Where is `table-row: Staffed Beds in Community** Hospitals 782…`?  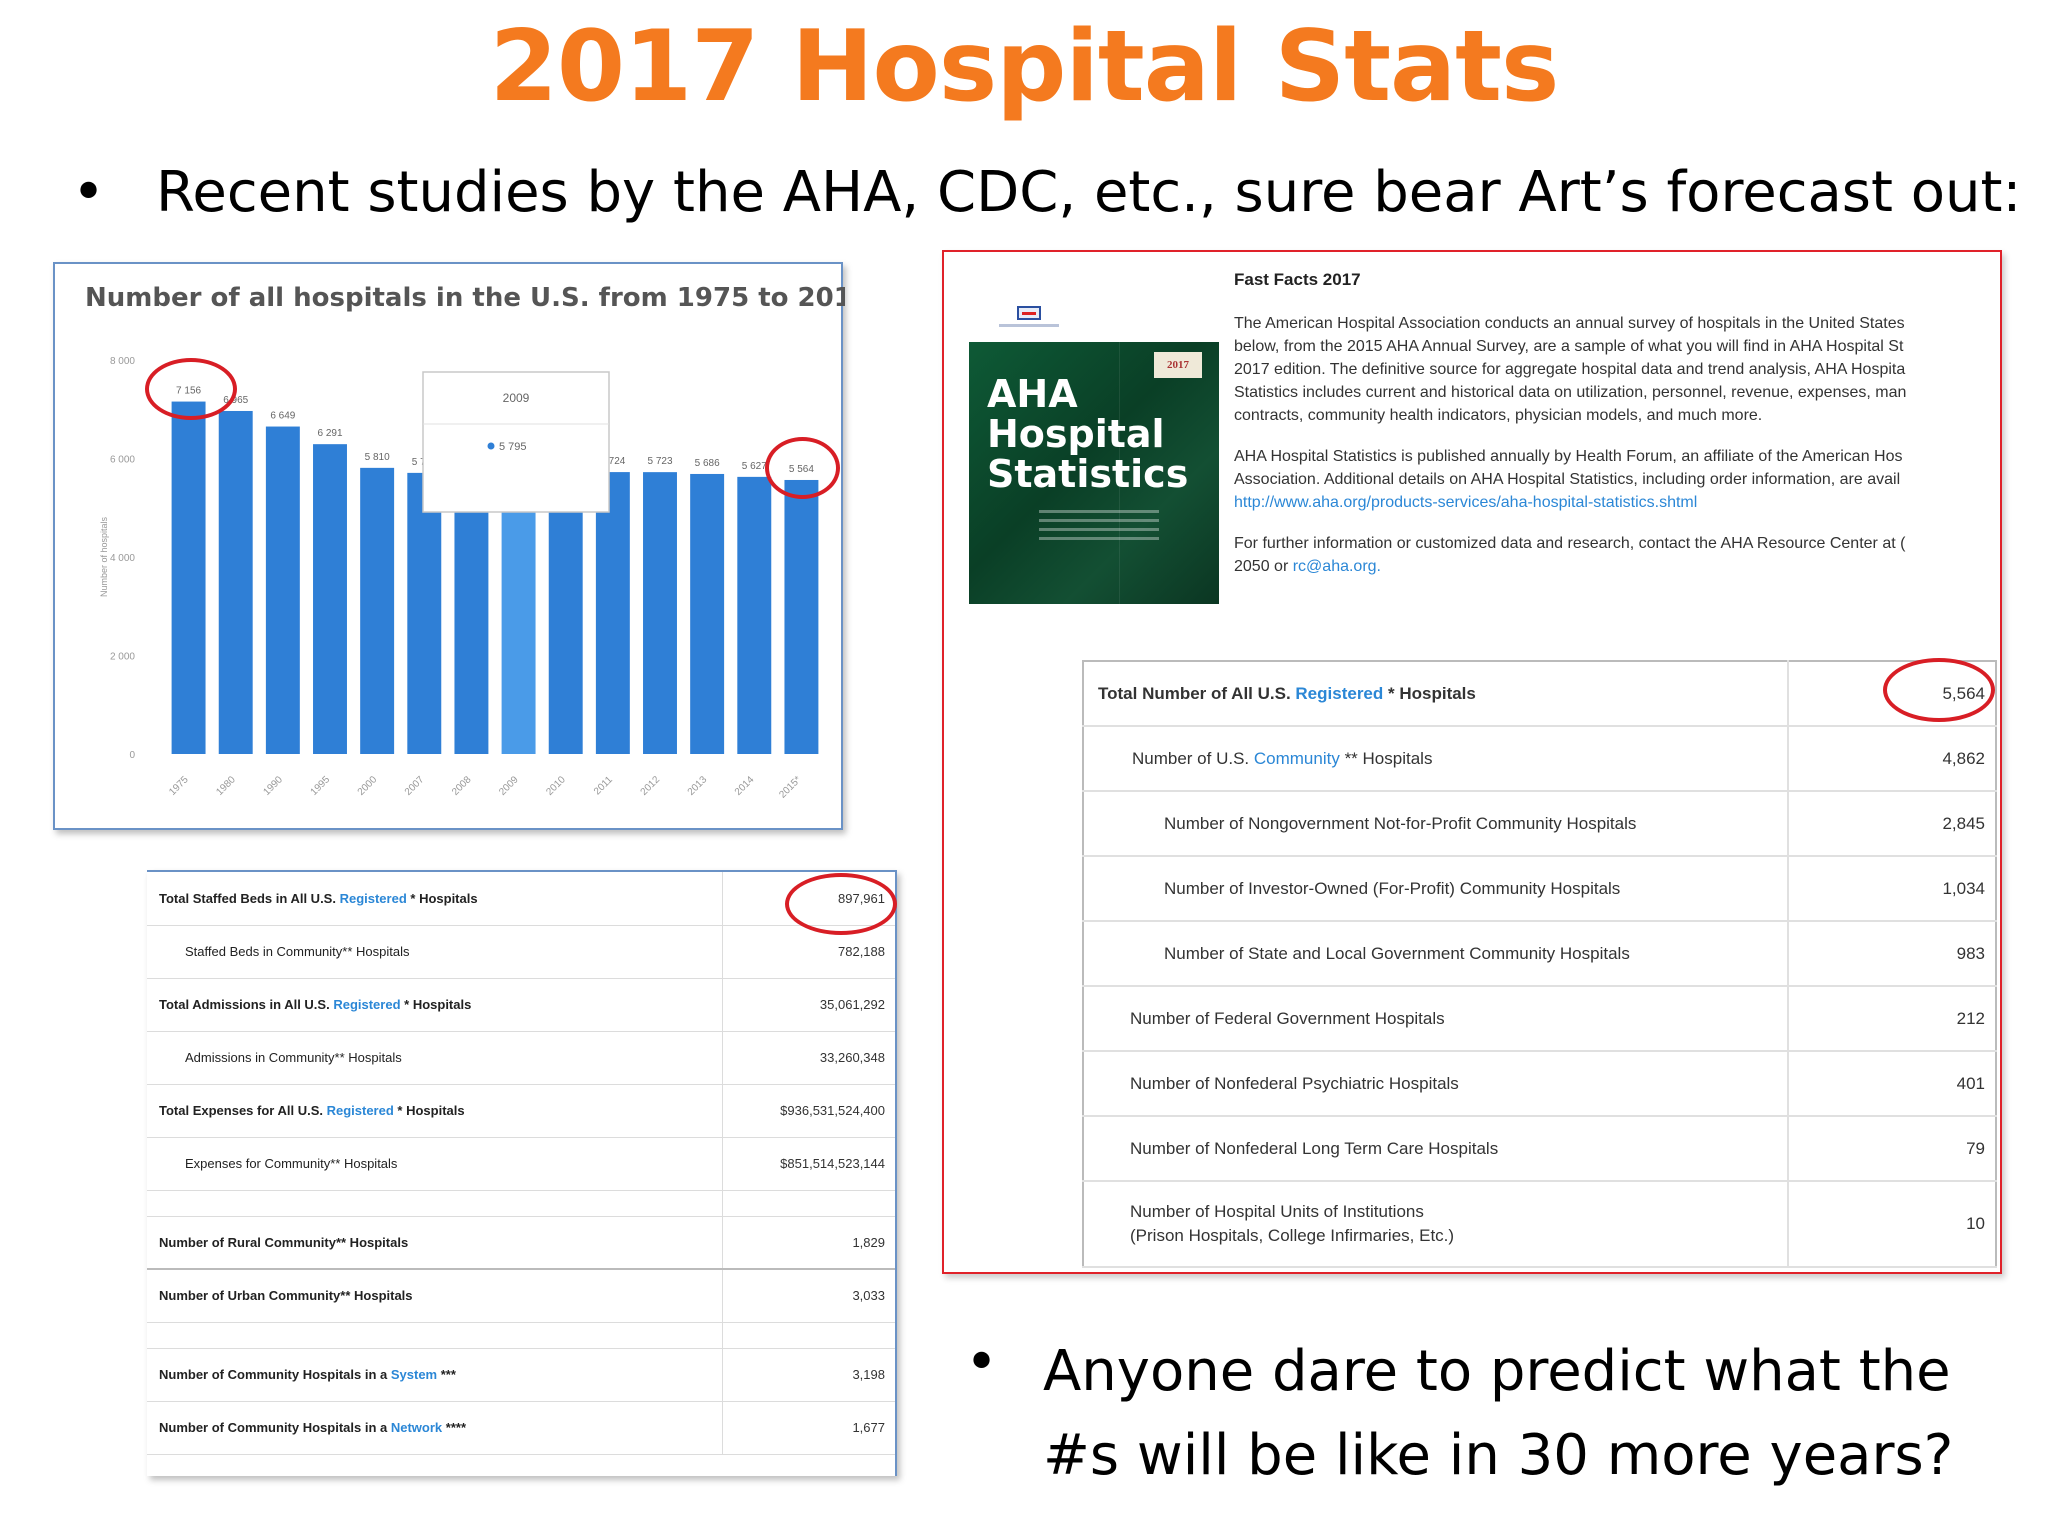 table-row: Staffed Beds in Community** Hospitals 782… is located at coordinates (521, 952).